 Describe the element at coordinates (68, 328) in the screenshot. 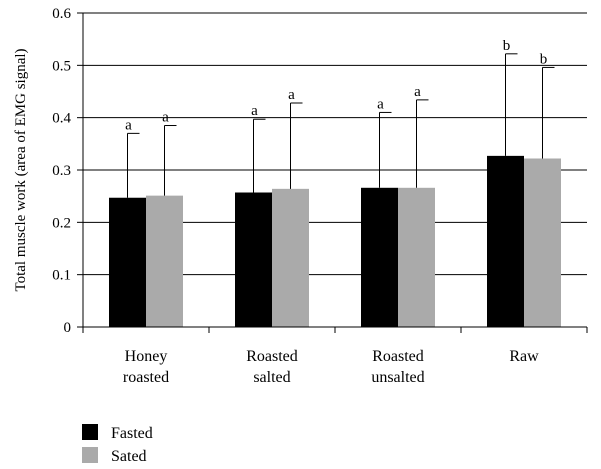

I see `y-tick-label: 0` at that location.